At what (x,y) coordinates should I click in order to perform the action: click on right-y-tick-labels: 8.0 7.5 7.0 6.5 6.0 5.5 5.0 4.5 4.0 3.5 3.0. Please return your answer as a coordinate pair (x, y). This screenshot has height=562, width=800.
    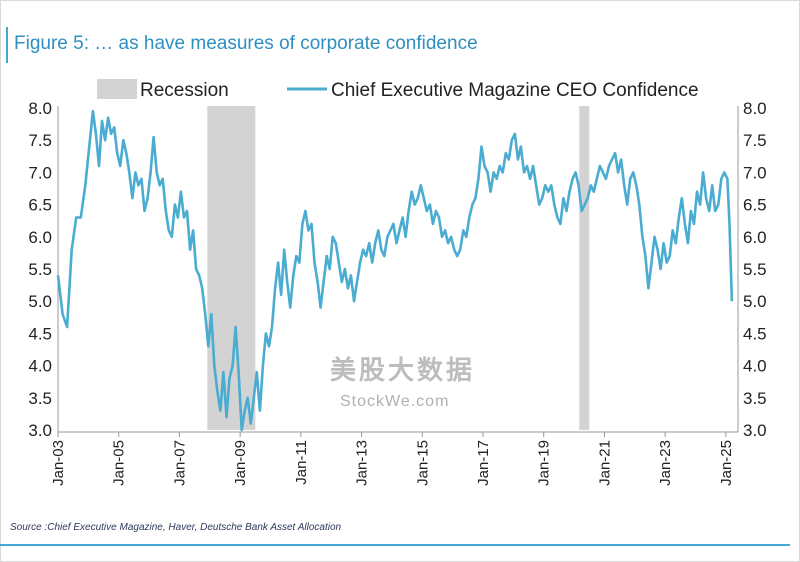
    Looking at the image, I should click on (755, 269).